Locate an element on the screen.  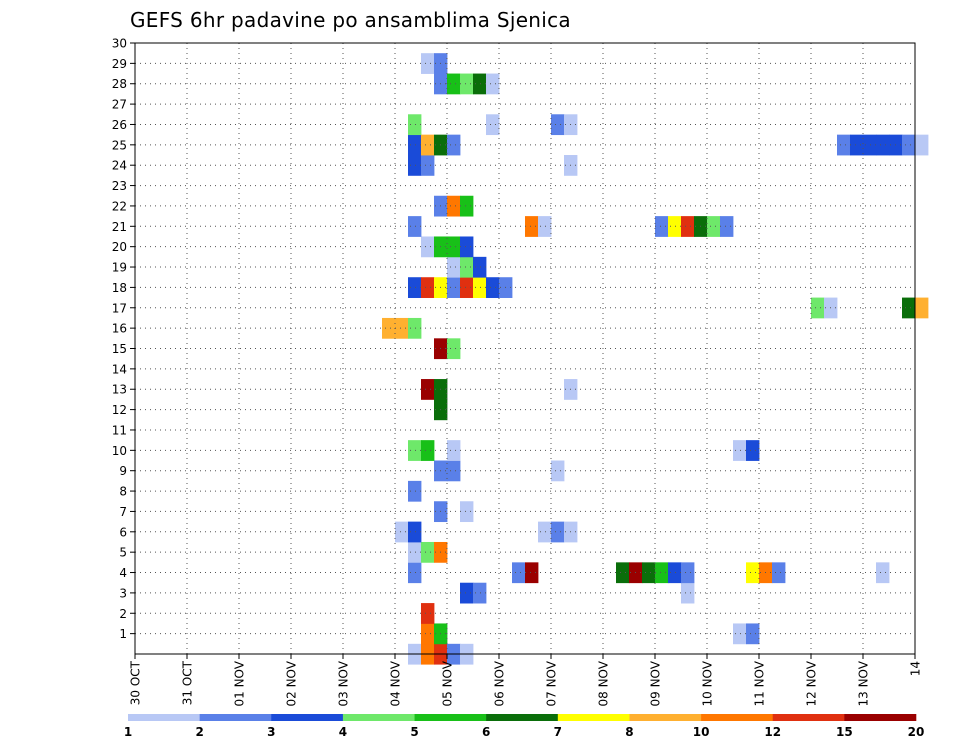
y-tick-label: 8 is located at coordinates (123, 492).